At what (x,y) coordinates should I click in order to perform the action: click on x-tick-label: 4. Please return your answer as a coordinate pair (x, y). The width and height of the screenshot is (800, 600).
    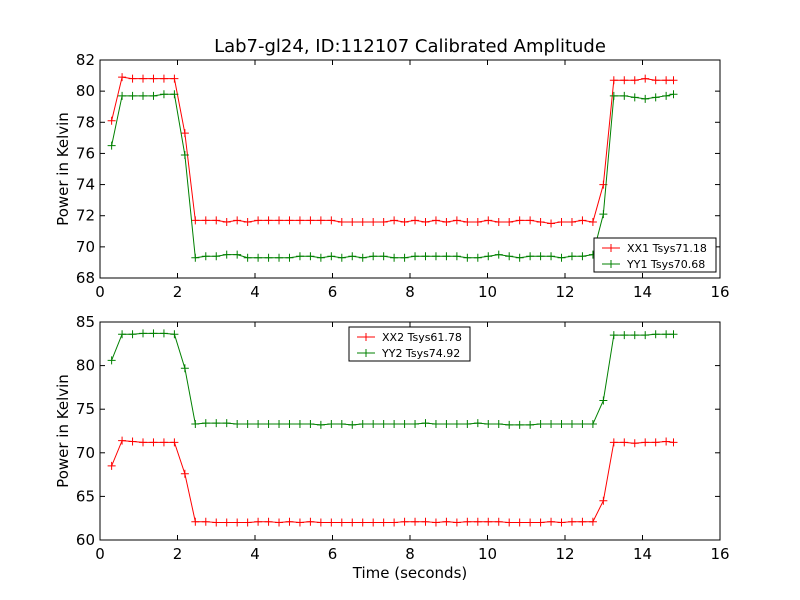
    Looking at the image, I should click on (255, 292).